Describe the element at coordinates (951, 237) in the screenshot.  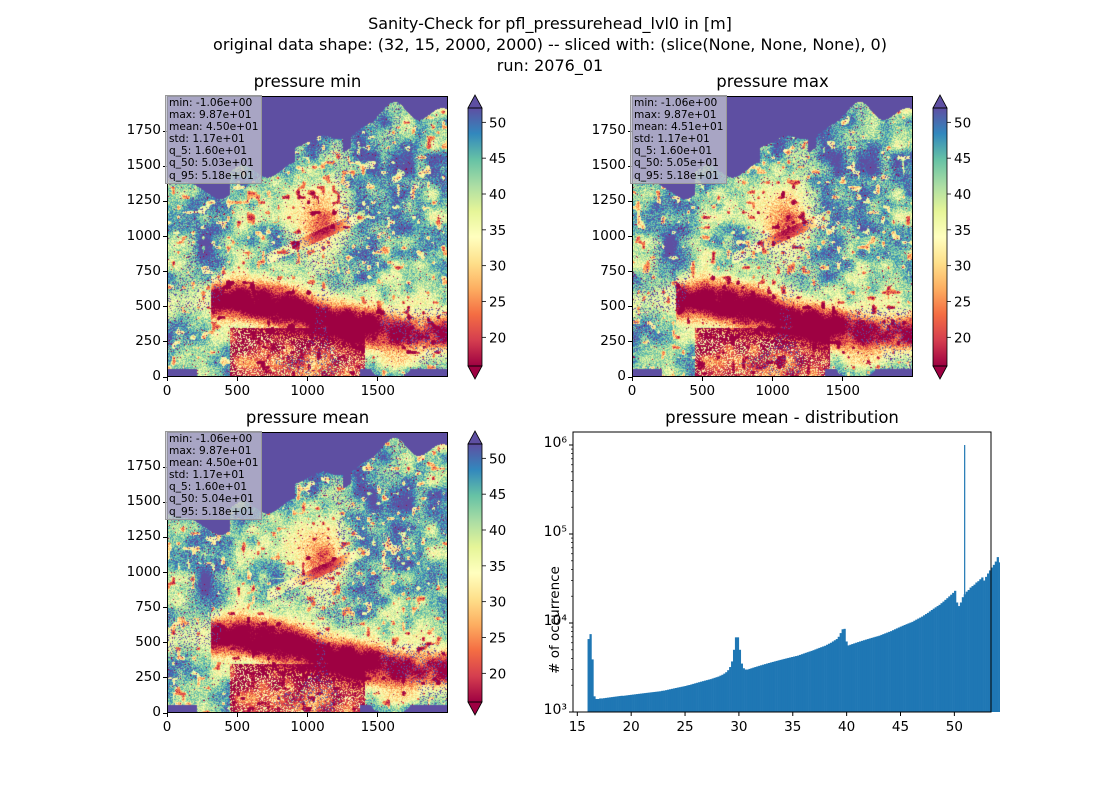
I see `colorbar-max: 20 25 30 35 40 45 50` at that location.